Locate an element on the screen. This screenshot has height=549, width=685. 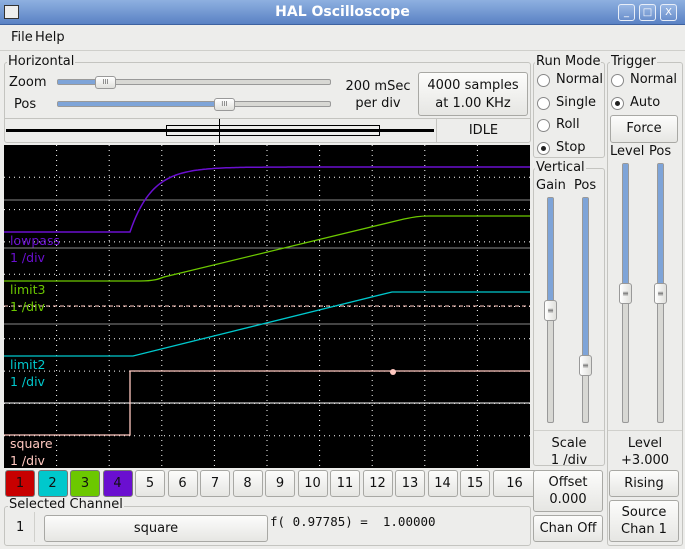
trigger-level-readout: Level +3.000 is located at coordinates (645, 452).